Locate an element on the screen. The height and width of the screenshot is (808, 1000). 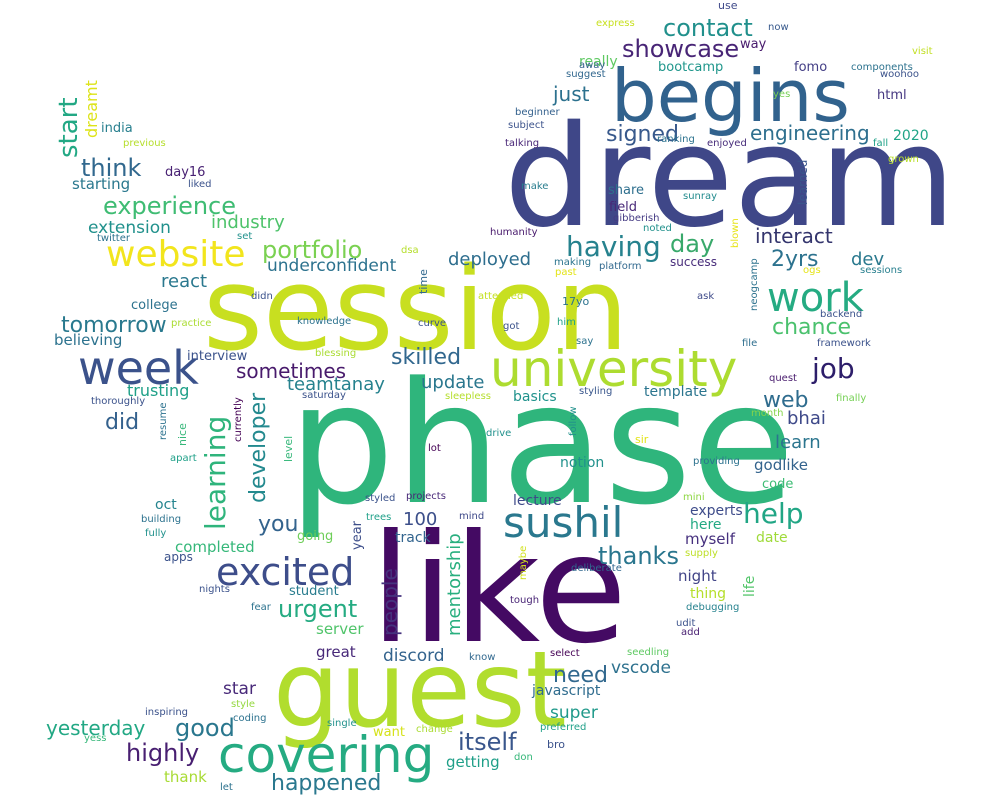
word-extension: extension is located at coordinates (129, 228).